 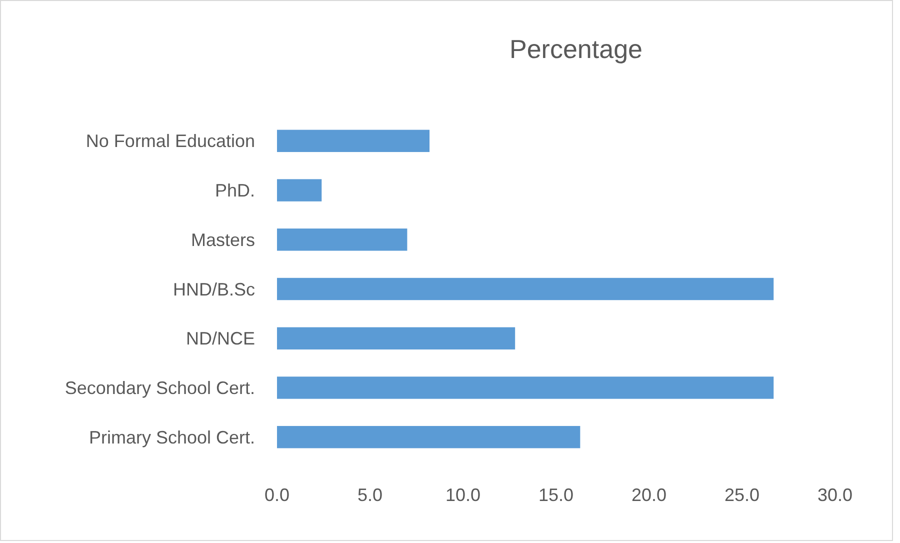 What do you see at coordinates (171, 437) in the screenshot?
I see `y-tick-label: Primary School Cert.` at bounding box center [171, 437].